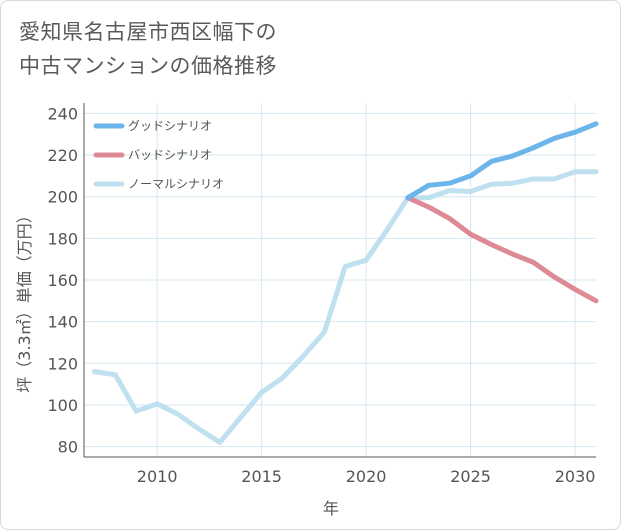  What do you see at coordinates (170, 155) in the screenshot?
I see `legend-label-bad: バッドシナリオ` at bounding box center [170, 155].